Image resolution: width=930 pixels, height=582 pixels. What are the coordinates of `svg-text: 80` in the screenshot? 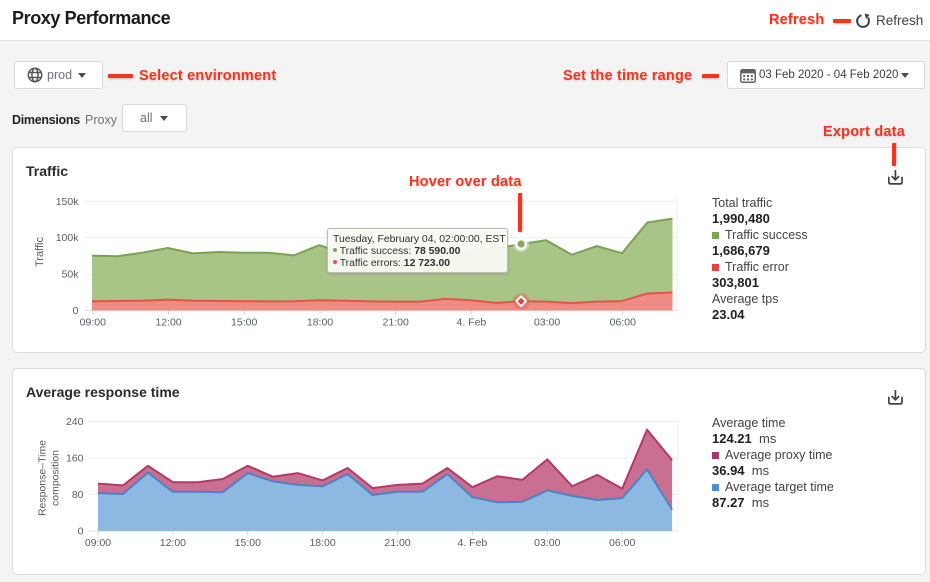 It's located at (77, 495).